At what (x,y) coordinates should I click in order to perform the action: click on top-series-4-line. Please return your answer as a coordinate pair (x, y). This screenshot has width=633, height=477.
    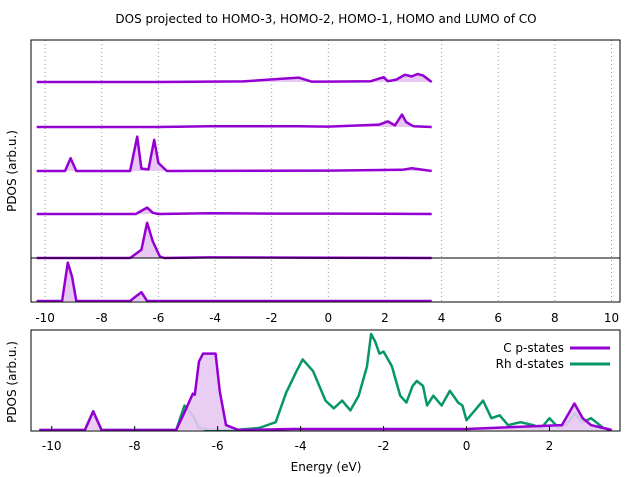
    Looking at the image, I should click on (234, 211).